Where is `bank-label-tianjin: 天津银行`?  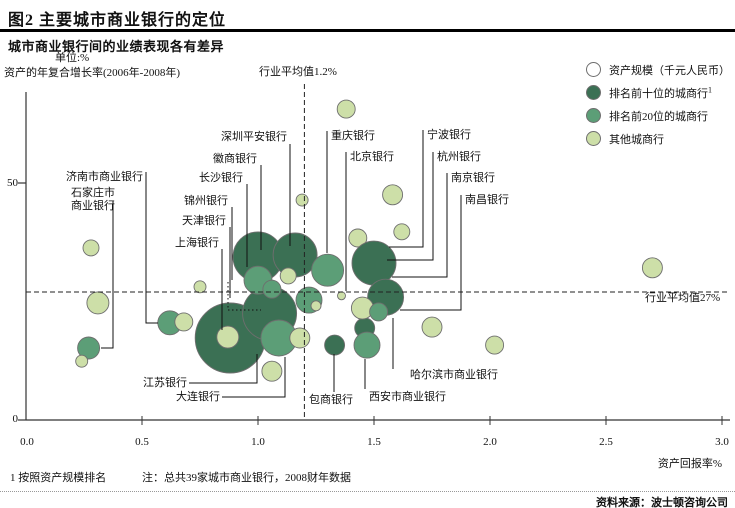 bank-label-tianjin: 天津银行 is located at coordinates (204, 221).